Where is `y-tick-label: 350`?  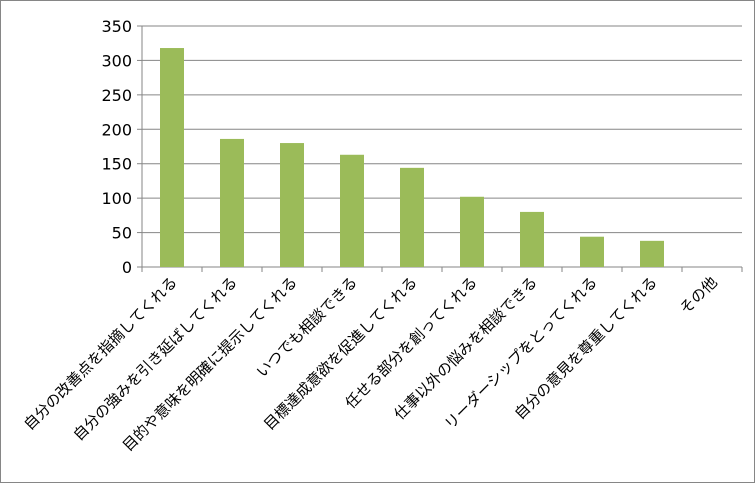
y-tick-label: 350 is located at coordinates (116, 26).